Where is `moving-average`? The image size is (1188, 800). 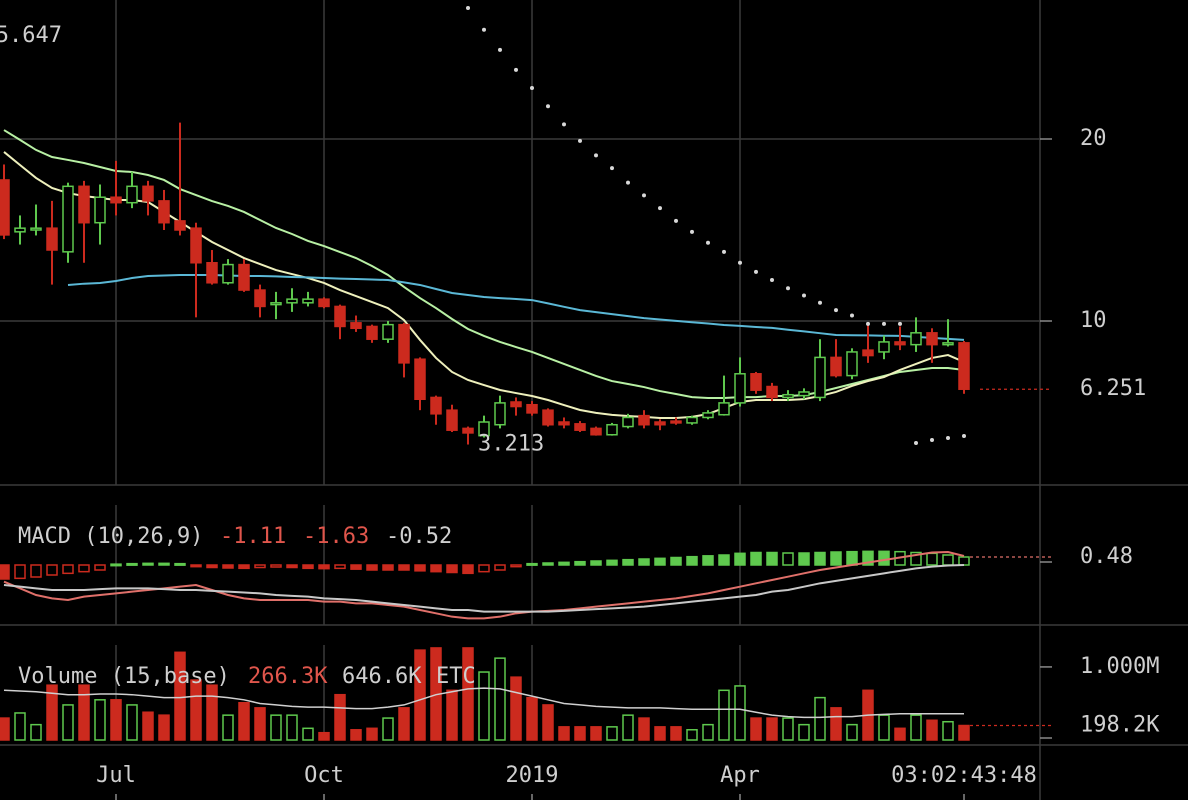 moving-average is located at coordinates (516, 307).